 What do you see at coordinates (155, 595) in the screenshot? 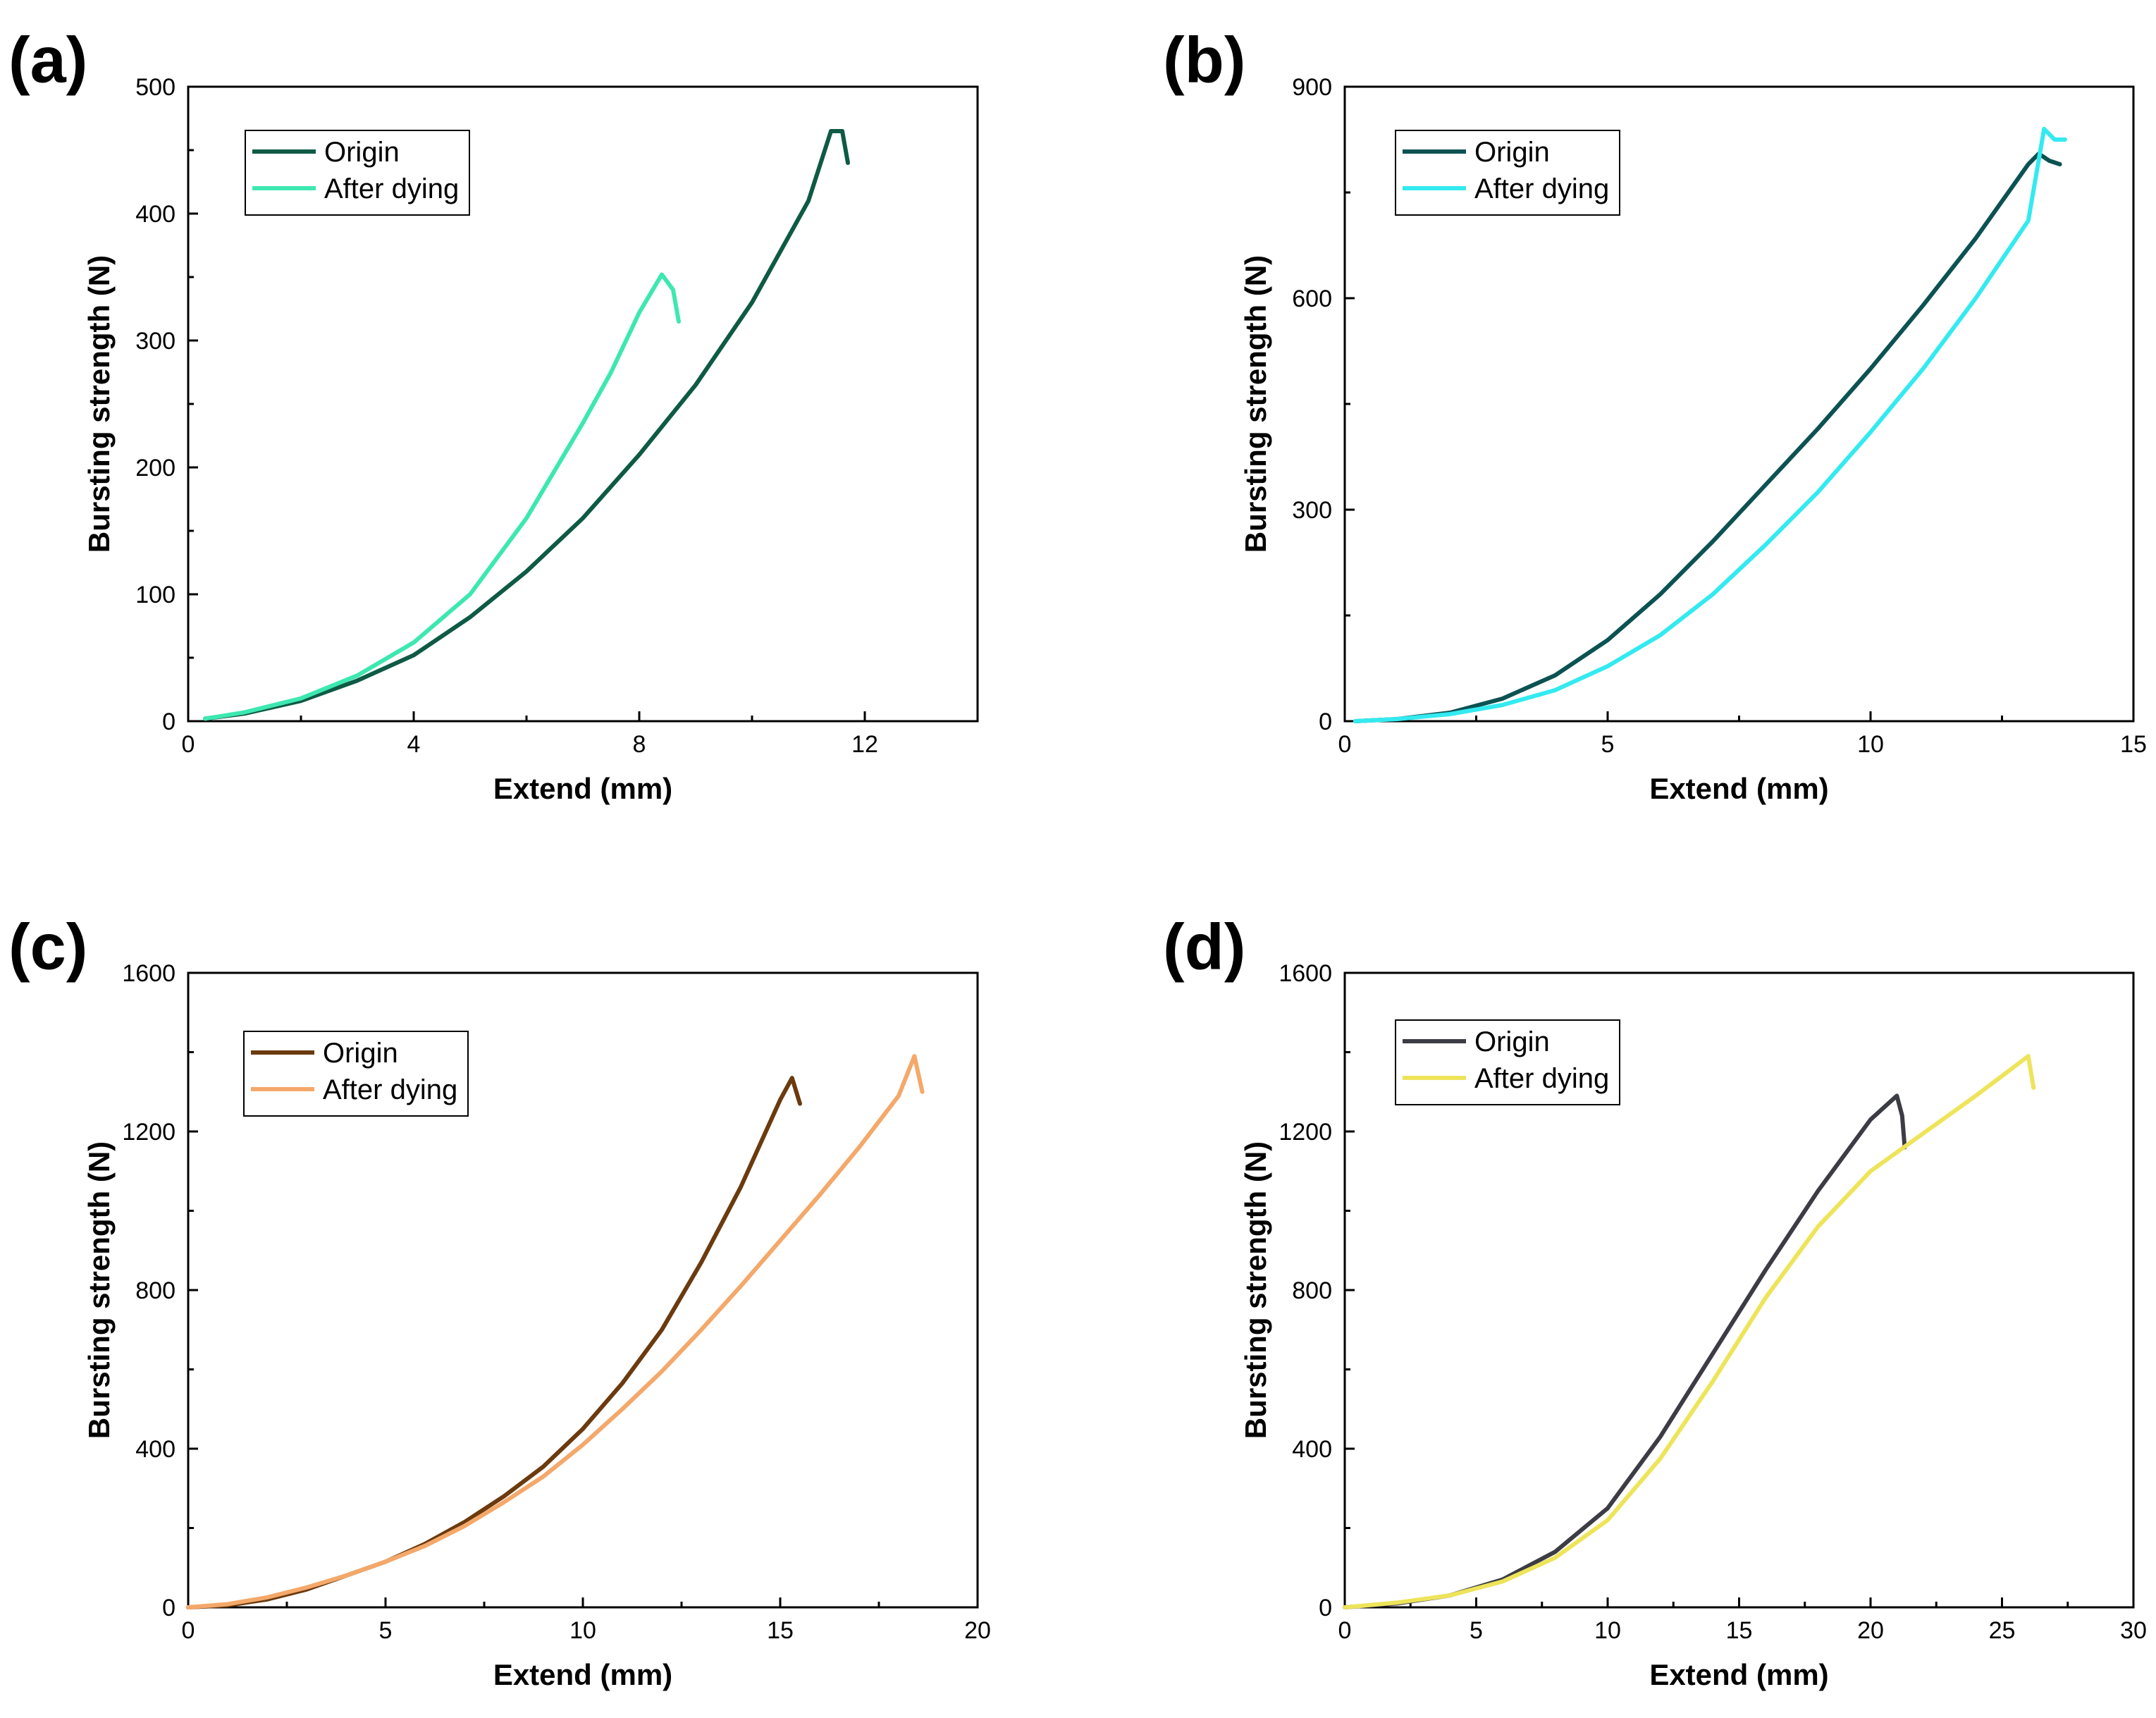
I see `y-tick-label: 100` at bounding box center [155, 595].